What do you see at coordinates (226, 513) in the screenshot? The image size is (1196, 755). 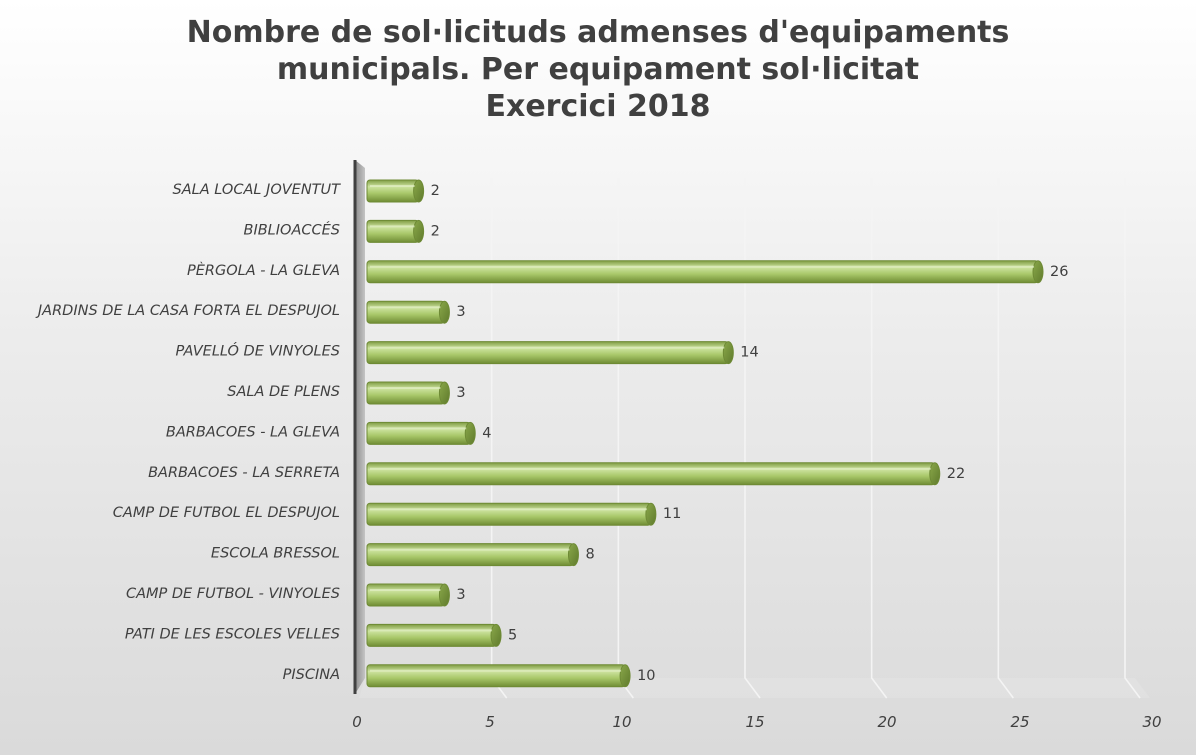 I see `category-label: CAMP DE FUTBOL EL DESPUJOL` at bounding box center [226, 513].